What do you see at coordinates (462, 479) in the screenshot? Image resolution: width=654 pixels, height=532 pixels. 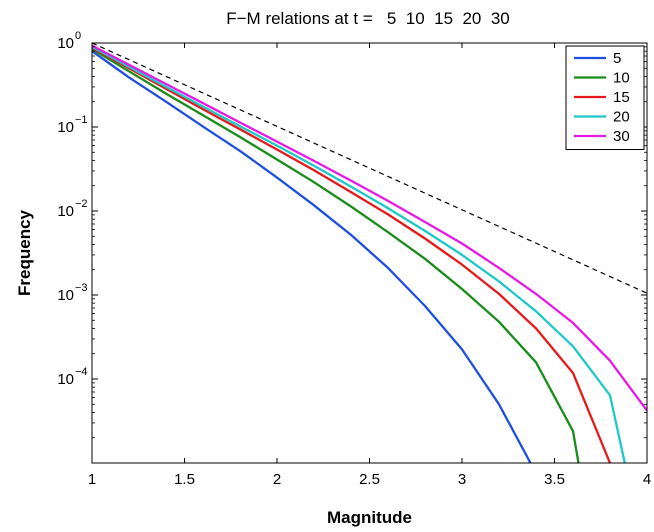 I see `x-tick-label: 3` at bounding box center [462, 479].